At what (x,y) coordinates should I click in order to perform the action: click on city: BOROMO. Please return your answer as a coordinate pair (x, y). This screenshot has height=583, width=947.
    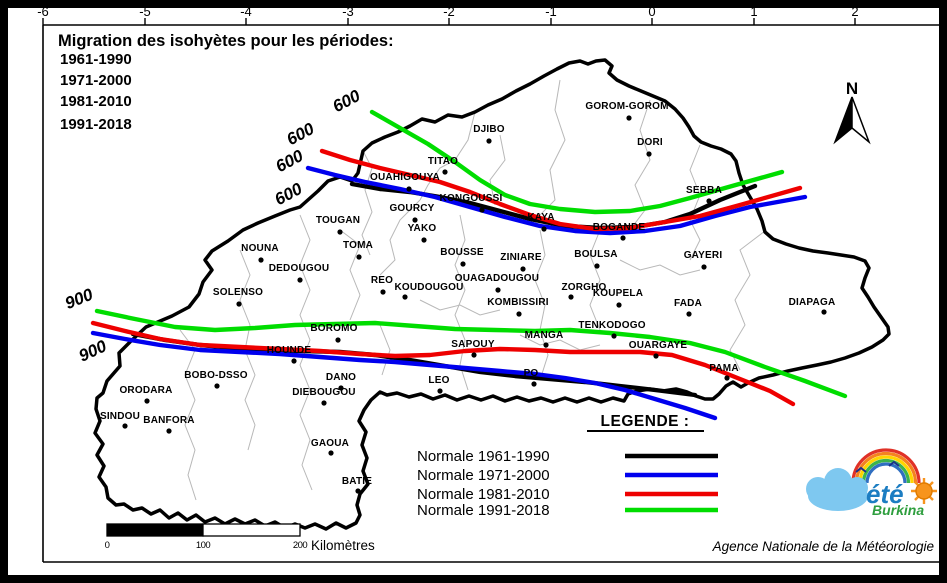
    Looking at the image, I should click on (333, 333).